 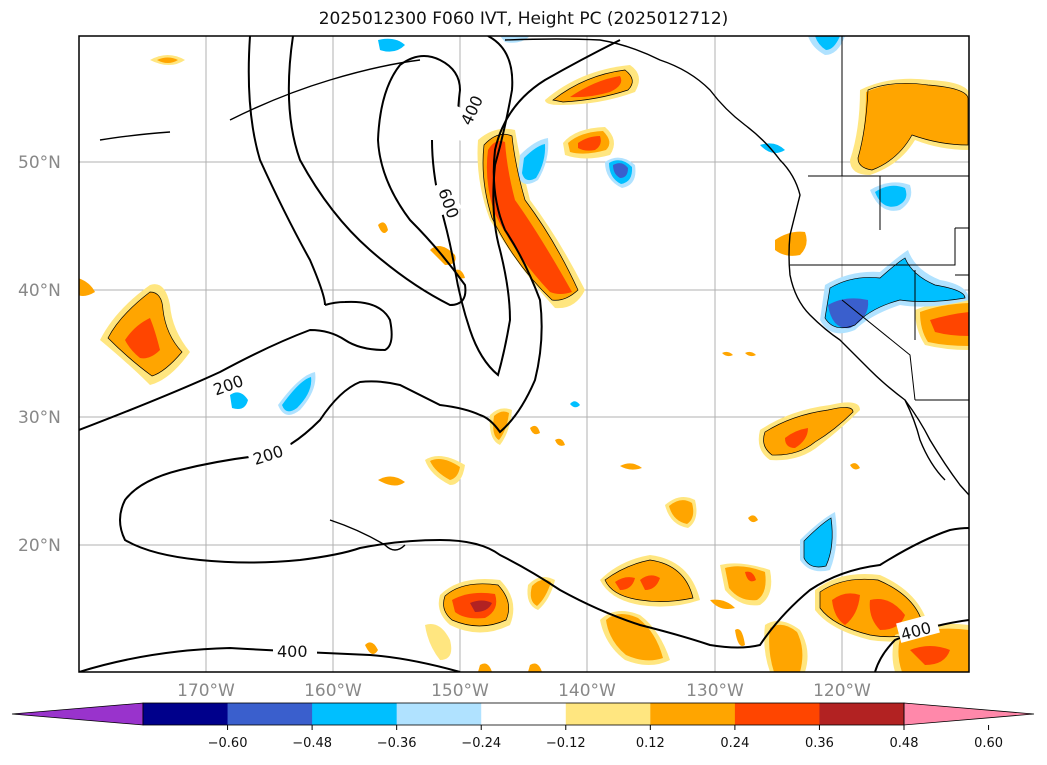 I want to click on colorbar-extend-min, so click(x=77, y=714).